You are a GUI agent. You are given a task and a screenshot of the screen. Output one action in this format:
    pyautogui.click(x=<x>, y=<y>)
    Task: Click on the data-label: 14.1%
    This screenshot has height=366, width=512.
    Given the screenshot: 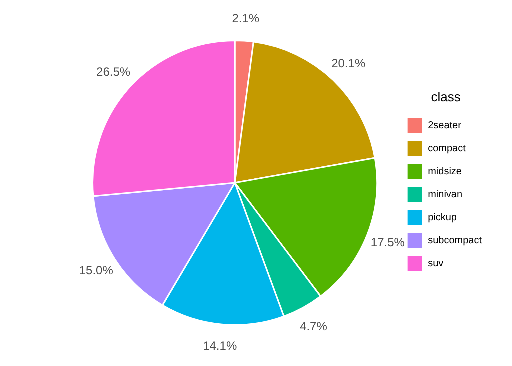 What is the action you would take?
    pyautogui.click(x=220, y=345)
    